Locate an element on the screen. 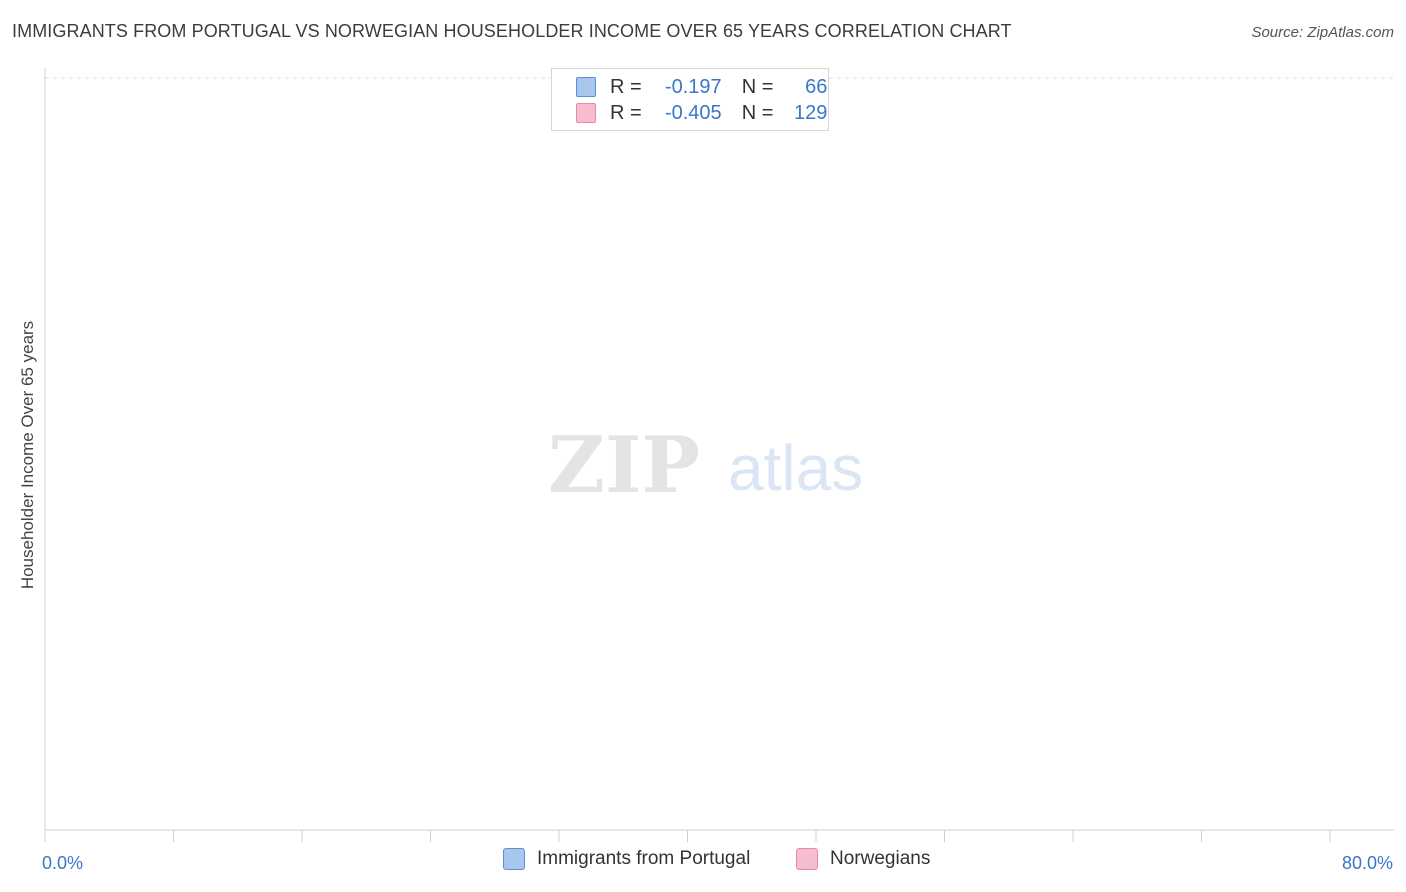 This screenshot has width=1406, height=892. legend-row-portugal: R = -0.197 N = 66 is located at coordinates (701, 87).